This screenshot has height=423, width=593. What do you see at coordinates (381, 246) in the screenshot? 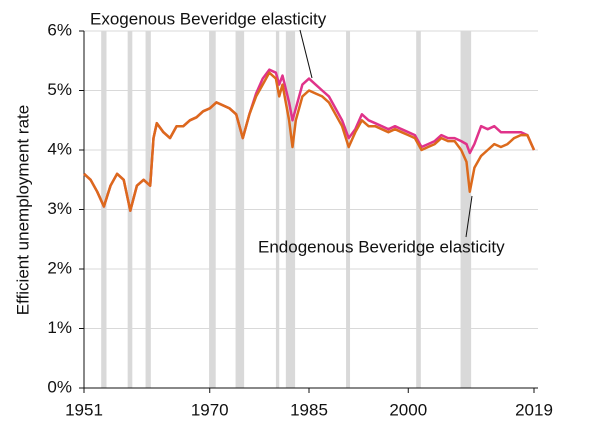
I see `series-annotation: Endogenous Beveridge elasticity` at bounding box center [381, 246].